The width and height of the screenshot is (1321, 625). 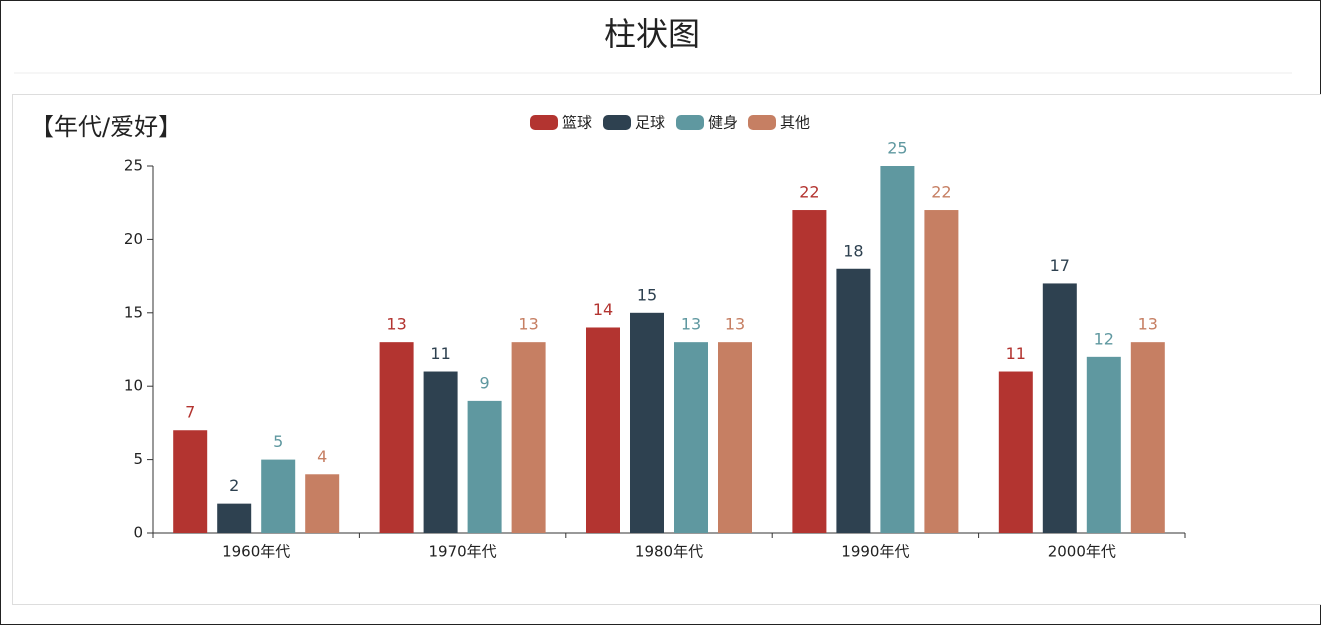 What do you see at coordinates (256, 552) in the screenshot?
I see `x-tick-label: 1960年代` at bounding box center [256, 552].